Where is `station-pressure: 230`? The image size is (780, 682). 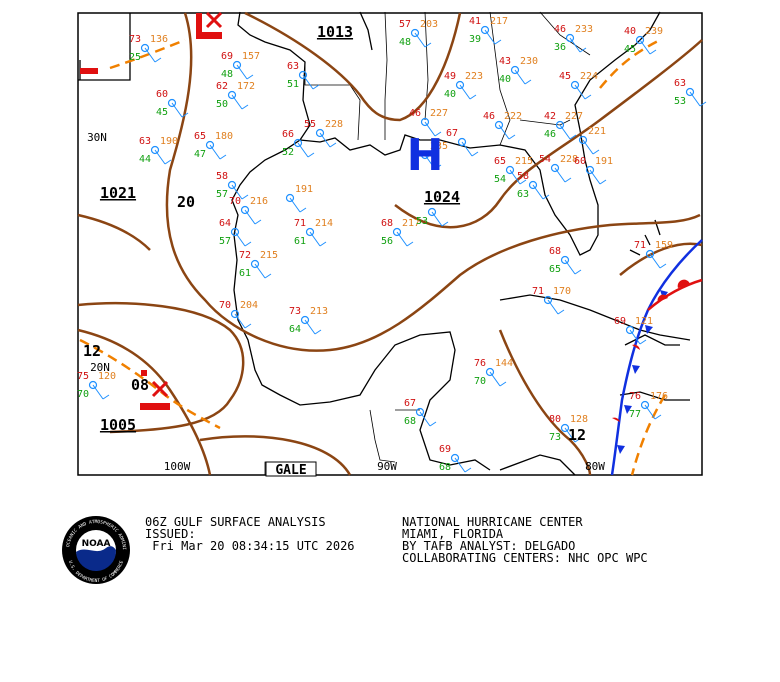 station-pressure: 230 is located at coordinates (529, 61).